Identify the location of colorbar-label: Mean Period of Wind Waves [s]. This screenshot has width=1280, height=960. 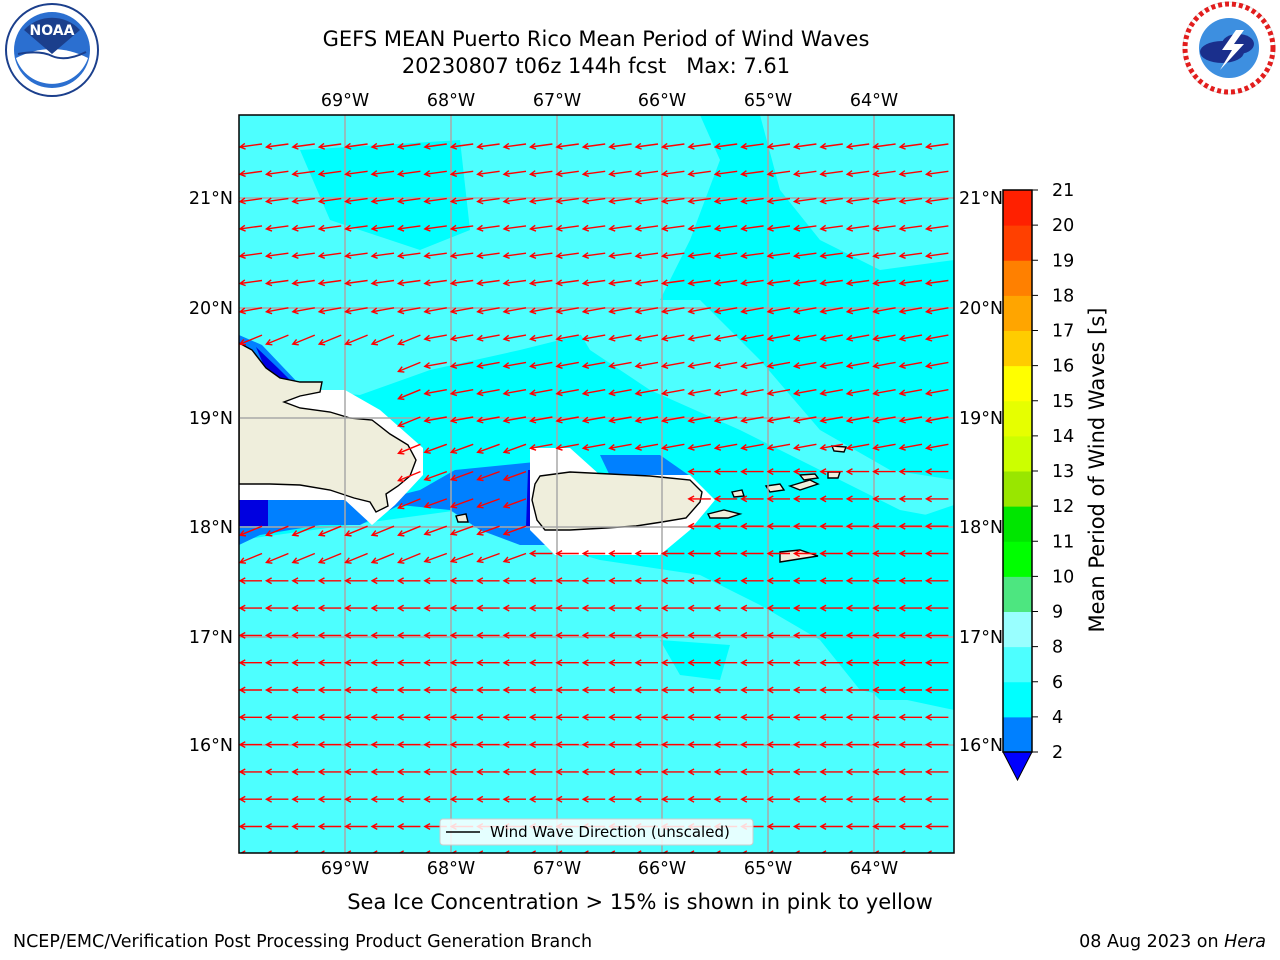
(1097, 470).